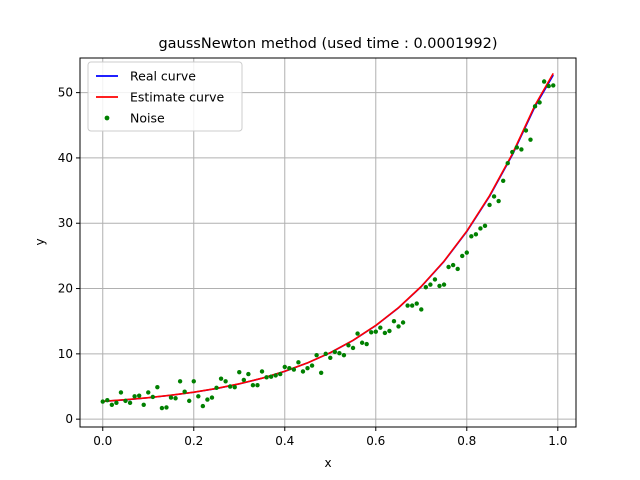 This screenshot has height=480, width=640. Describe the element at coordinates (65, 354) in the screenshot. I see `y-tick-label: 10` at that location.